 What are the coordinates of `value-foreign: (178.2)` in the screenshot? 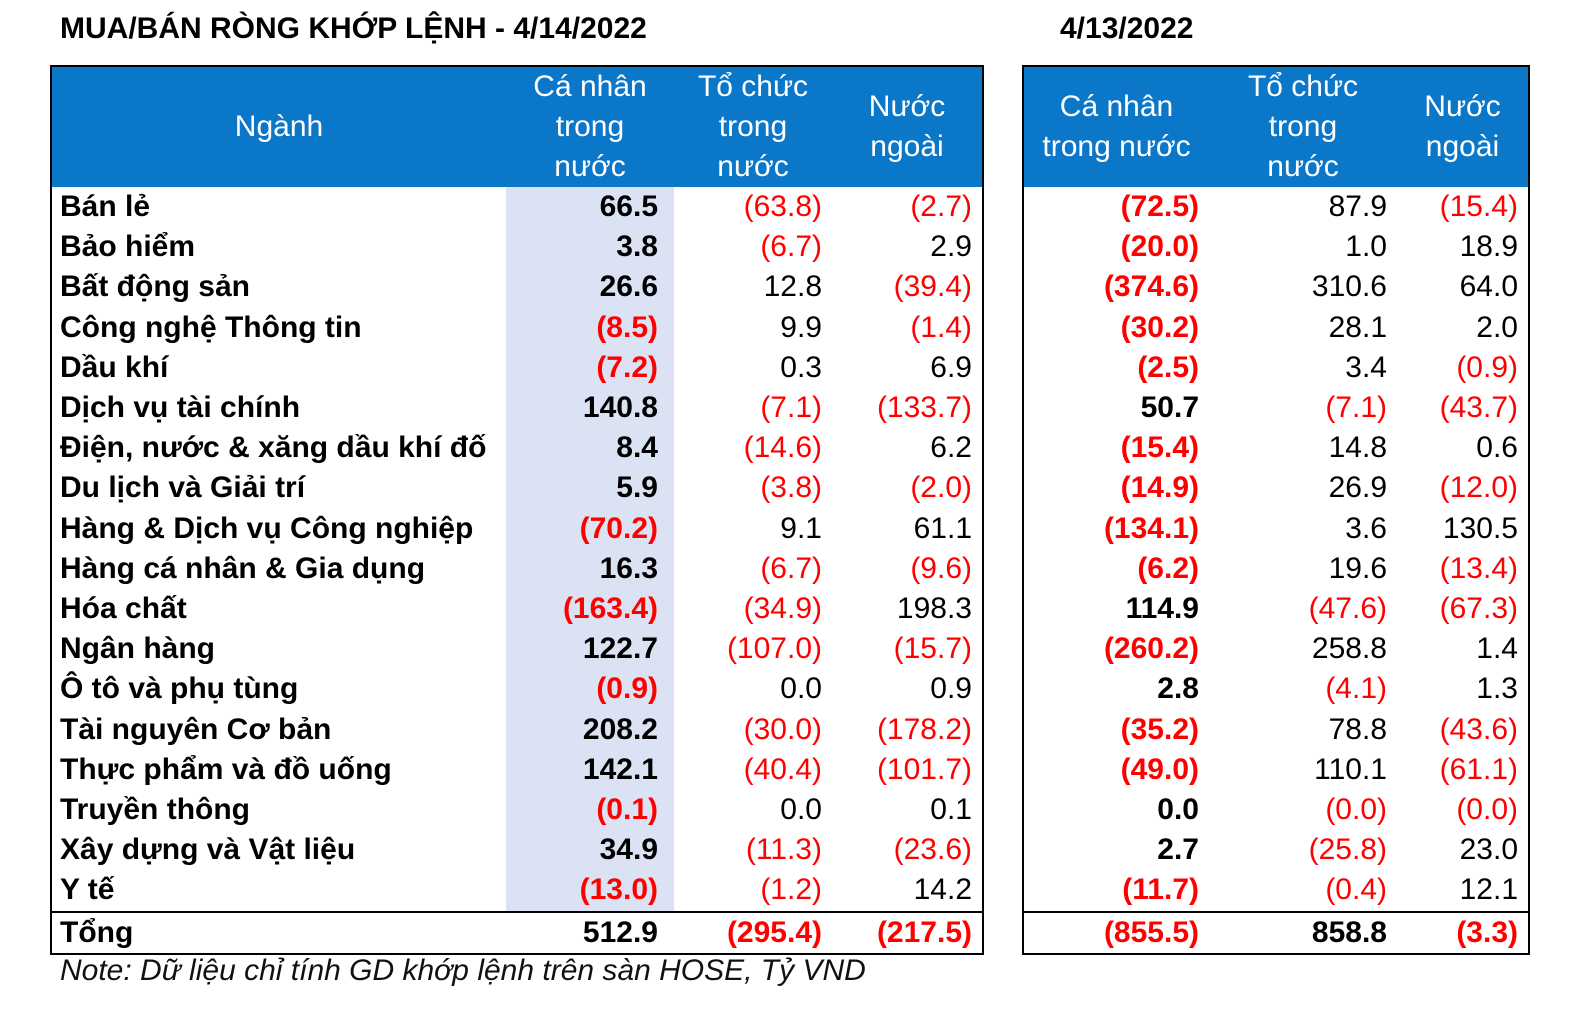 It's located at (924, 729).